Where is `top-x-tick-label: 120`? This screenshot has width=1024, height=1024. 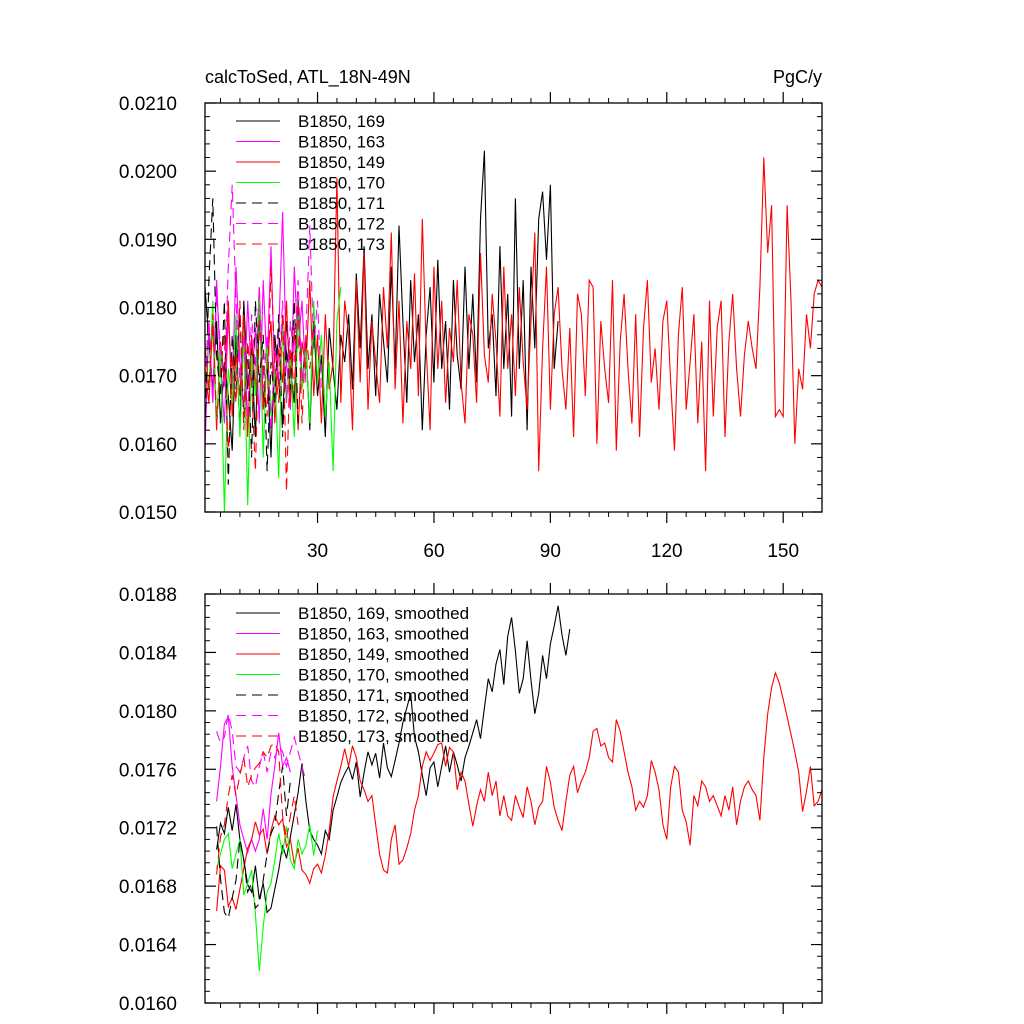 top-x-tick-label: 120 is located at coordinates (667, 551).